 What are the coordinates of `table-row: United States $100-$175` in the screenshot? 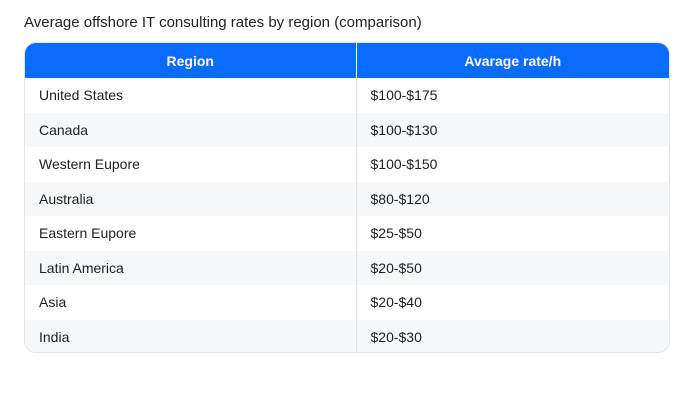 It's located at (347, 95).